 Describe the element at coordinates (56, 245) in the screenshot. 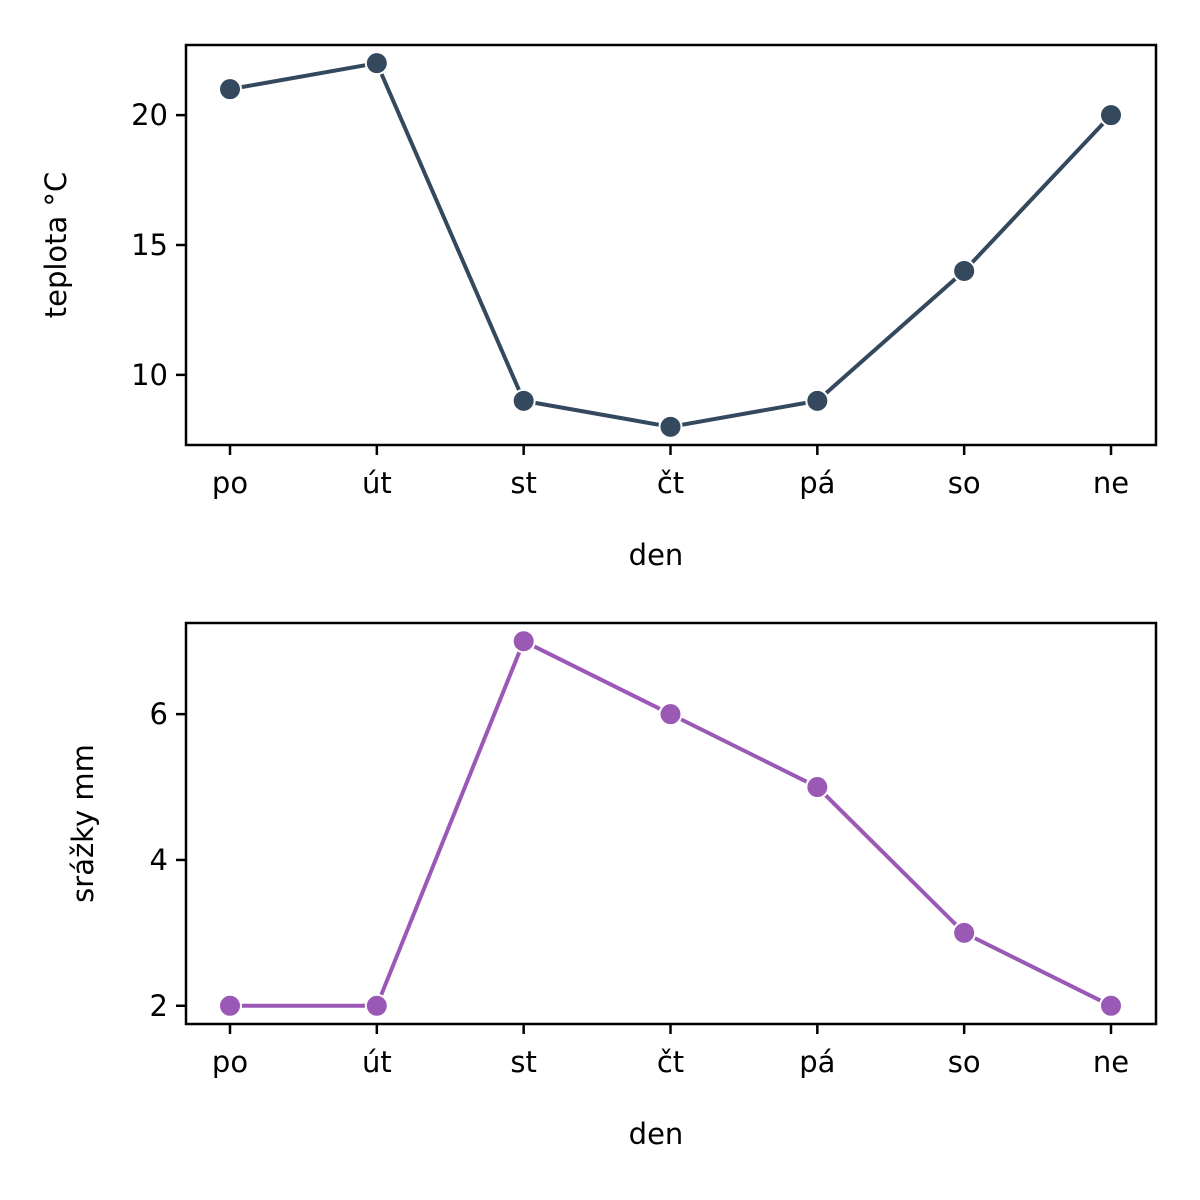

I see `y-axis-label: teplota °C` at that location.